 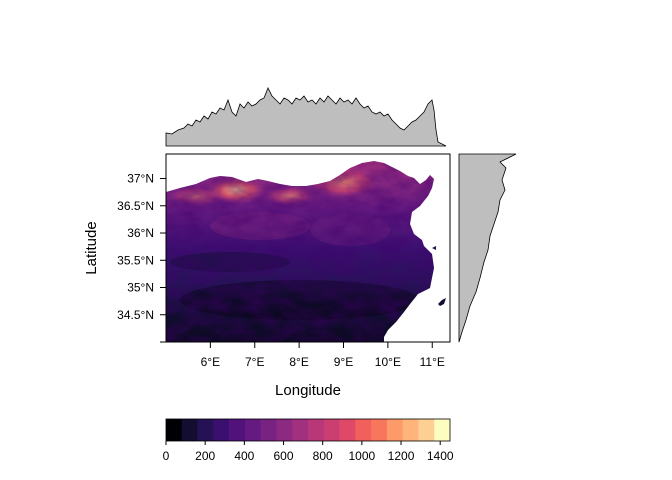 I want to click on y-tick-label: 35°N, so click(x=140, y=288).